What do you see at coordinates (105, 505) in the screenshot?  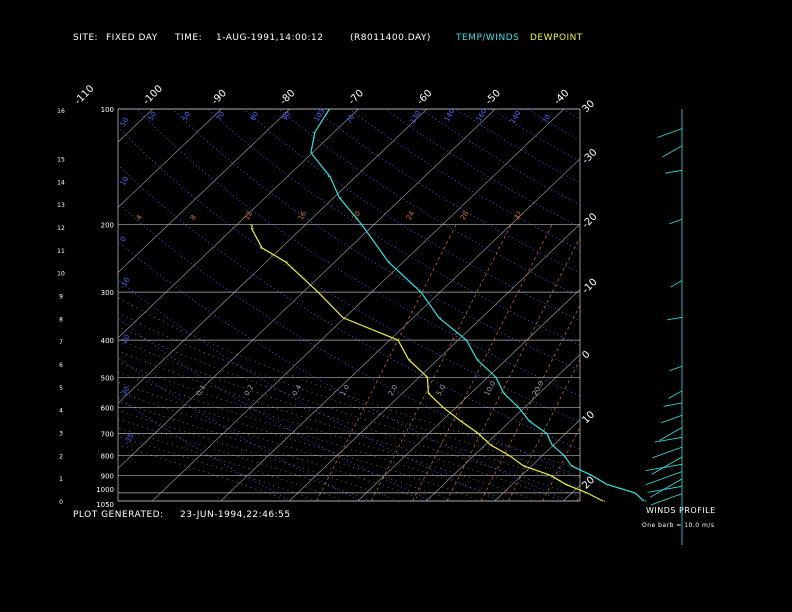 I see `pressure-tick: 1050` at bounding box center [105, 505].